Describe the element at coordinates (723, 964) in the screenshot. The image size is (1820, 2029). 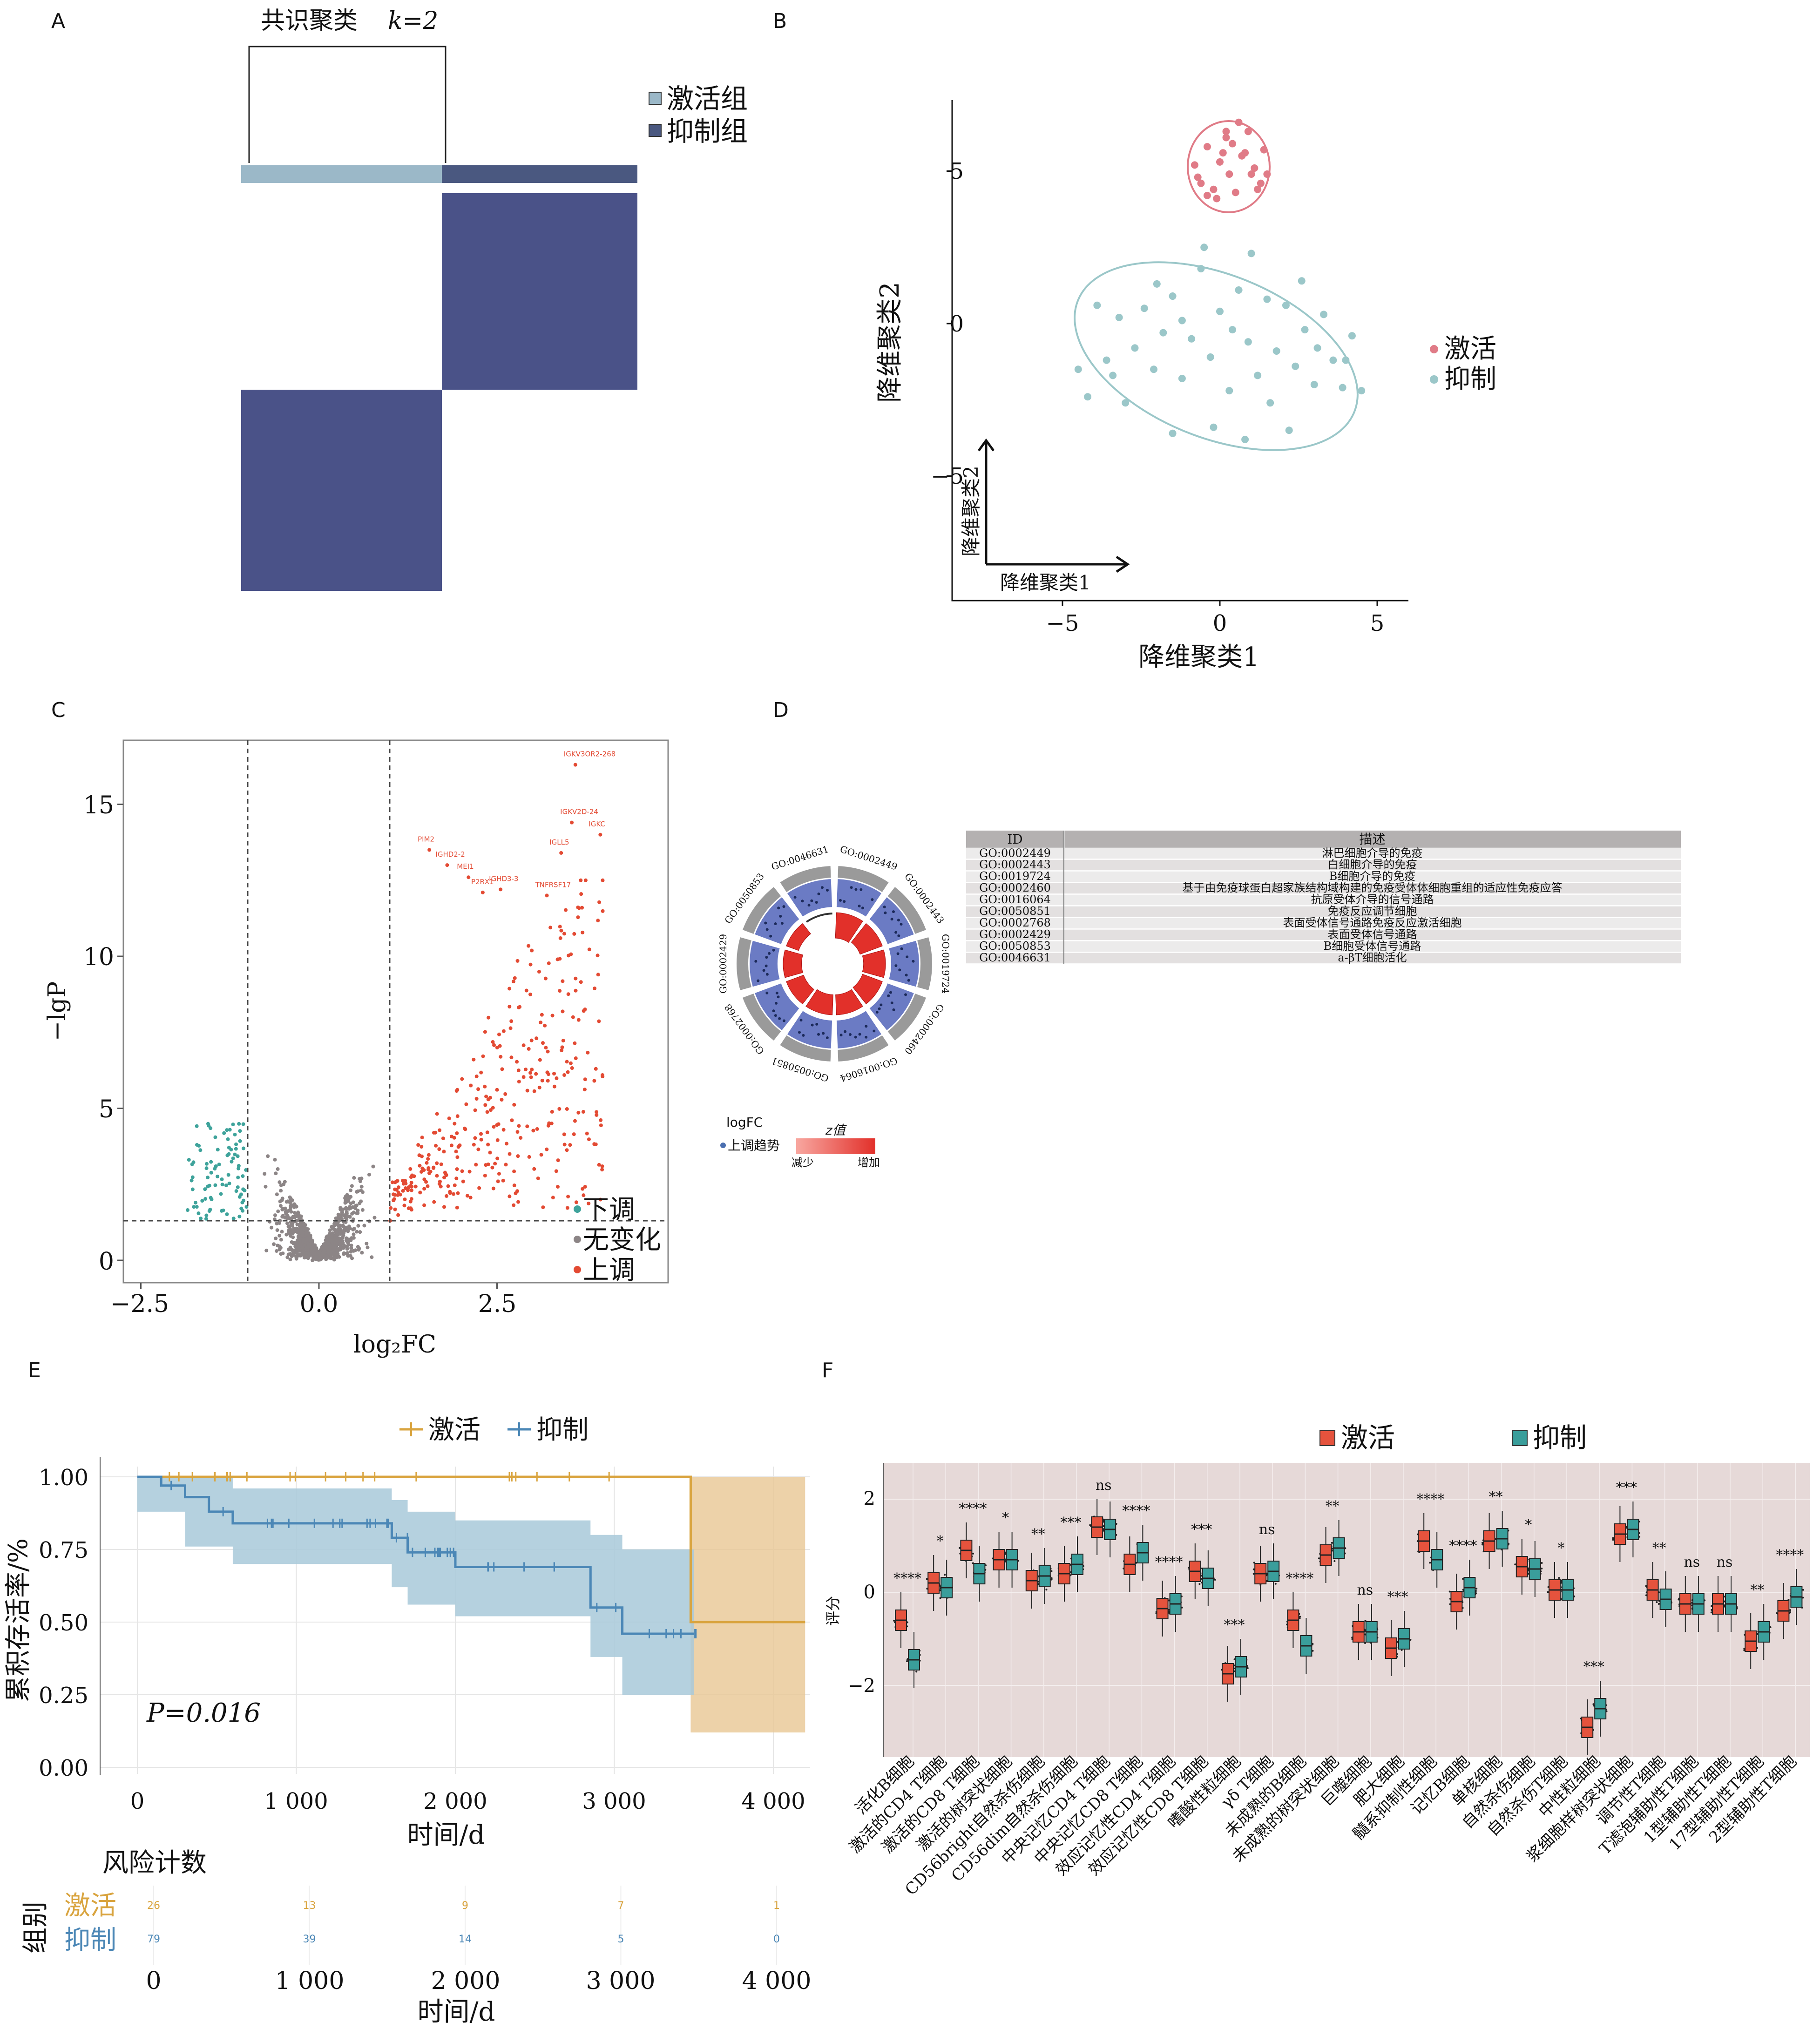
I see `go-term-label: GO:0002429` at that location.